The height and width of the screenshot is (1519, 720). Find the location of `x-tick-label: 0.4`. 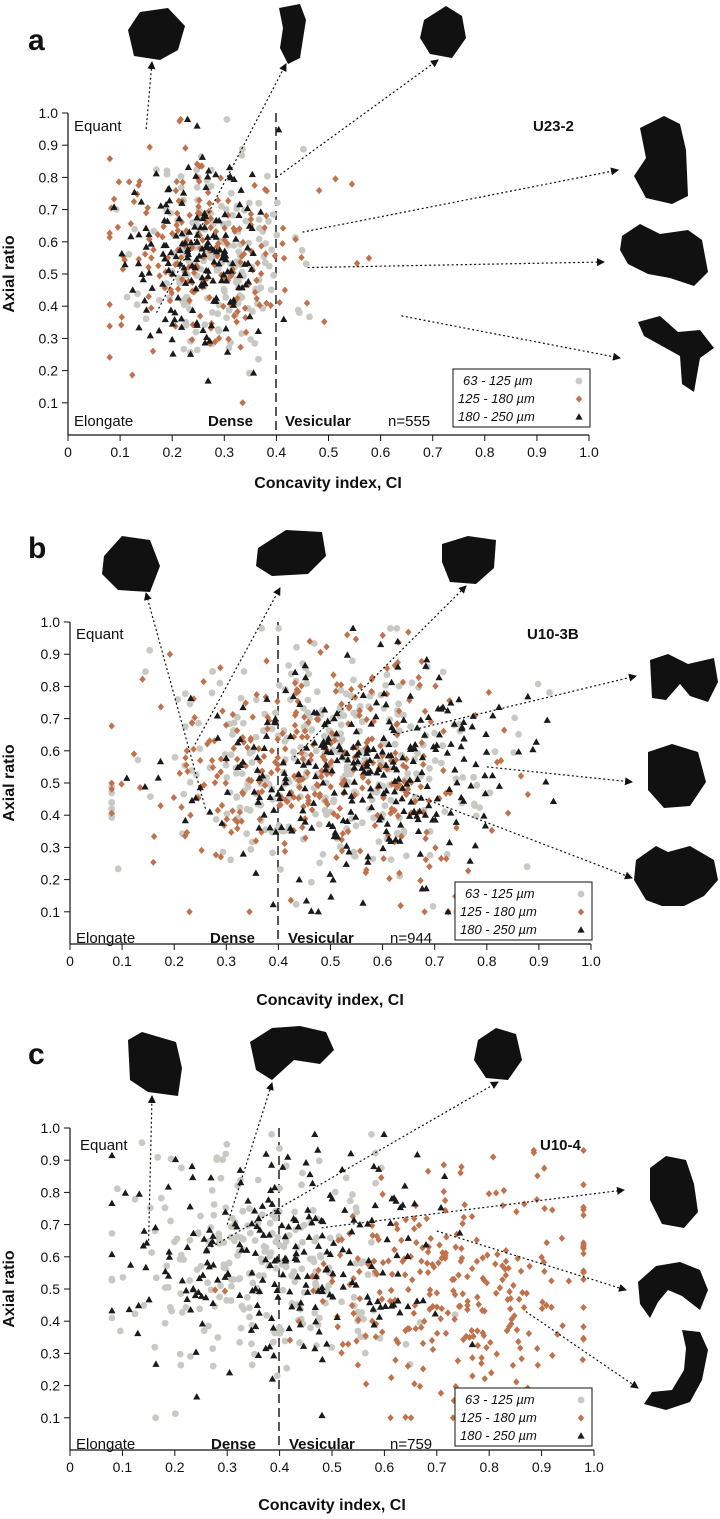

x-tick-label: 0.4 is located at coordinates (277, 452).